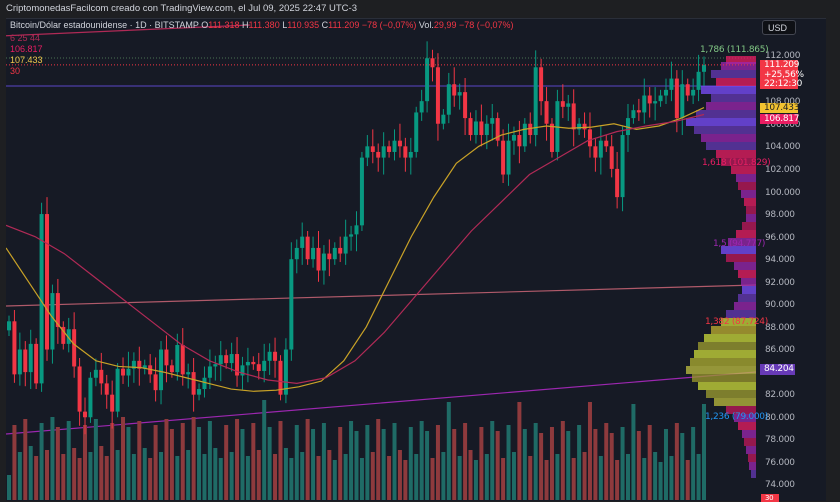 Image resolution: width=840 pixels, height=502 pixels. I want to click on current-change-pct: +25,56%, so click(784, 74).